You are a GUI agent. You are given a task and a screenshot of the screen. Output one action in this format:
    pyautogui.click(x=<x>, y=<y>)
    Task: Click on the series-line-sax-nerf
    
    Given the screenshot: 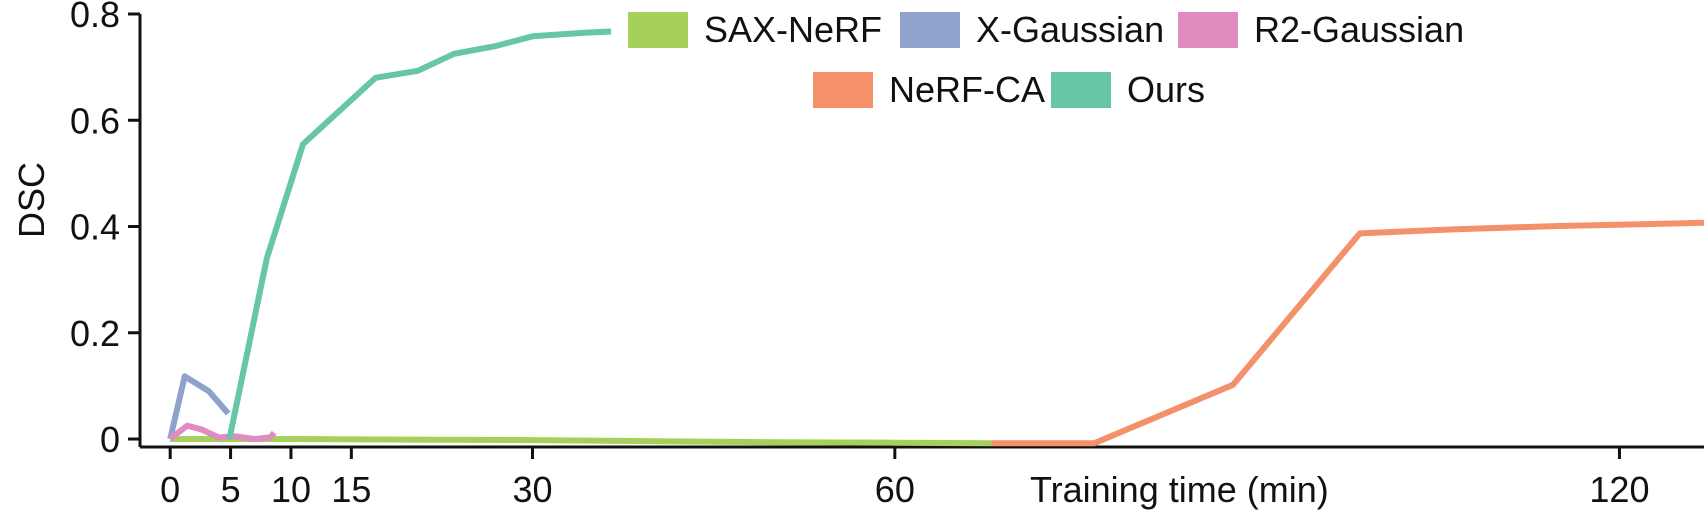 What is the action you would take?
    pyautogui.click(x=581, y=441)
    